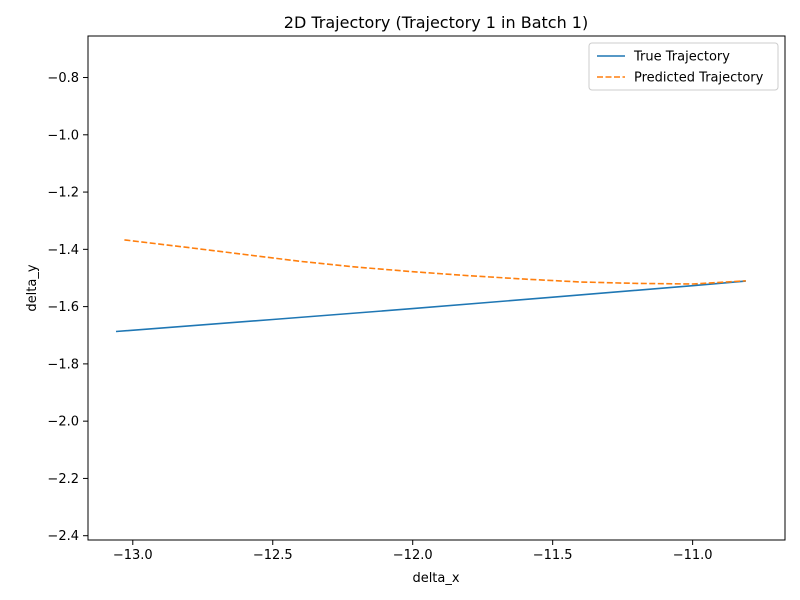  Describe the element at coordinates (63, 364) in the screenshot. I see `y-tick-label: −1.8` at that location.